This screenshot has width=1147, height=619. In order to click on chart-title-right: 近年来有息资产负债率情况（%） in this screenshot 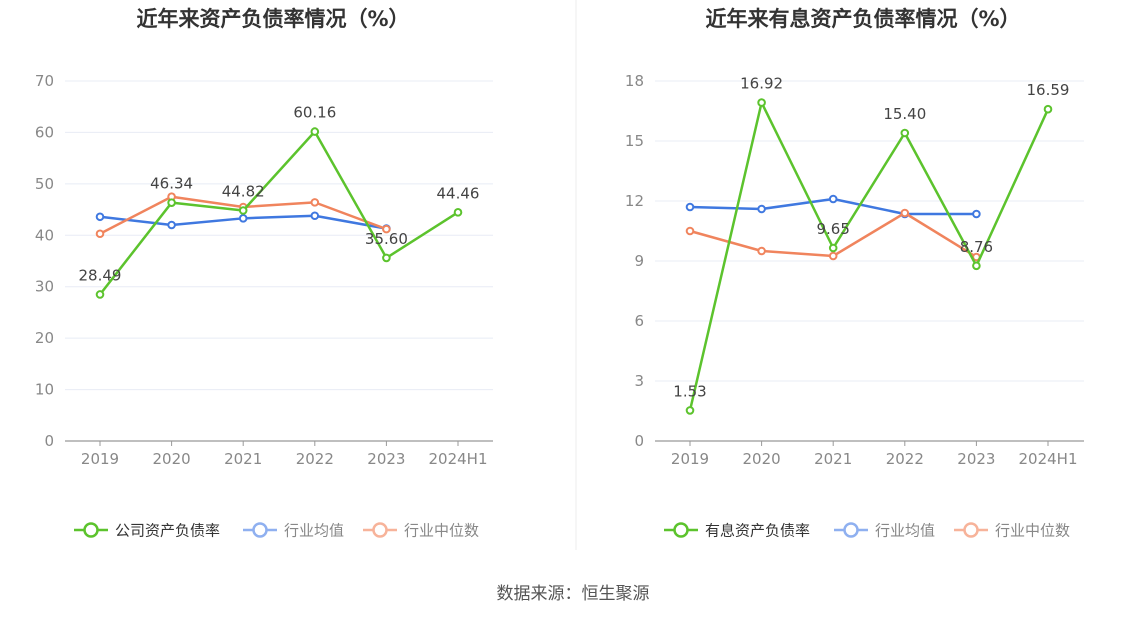, I will do `click(862, 19)`.